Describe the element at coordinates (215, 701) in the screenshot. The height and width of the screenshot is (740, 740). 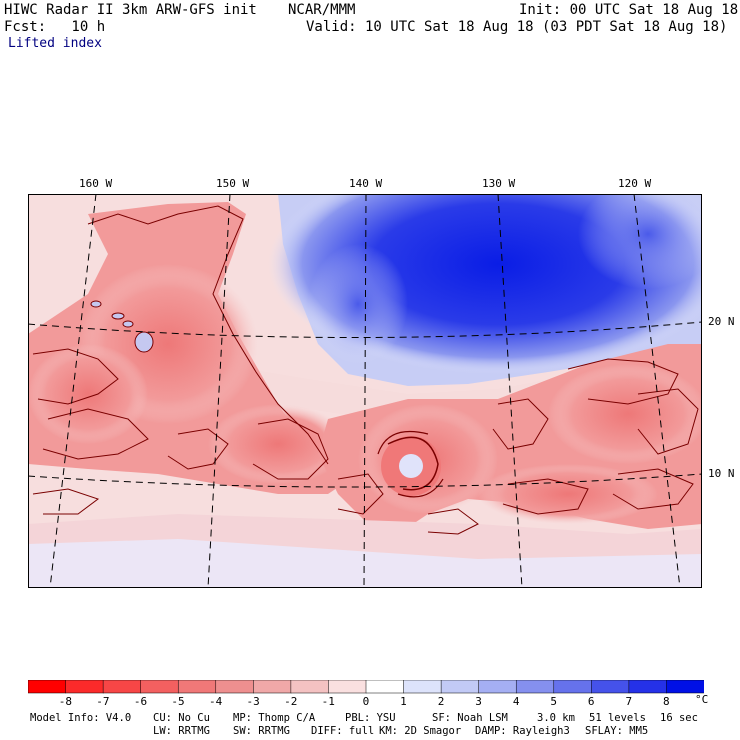
I see `colorbar-tick-label: -4` at that location.